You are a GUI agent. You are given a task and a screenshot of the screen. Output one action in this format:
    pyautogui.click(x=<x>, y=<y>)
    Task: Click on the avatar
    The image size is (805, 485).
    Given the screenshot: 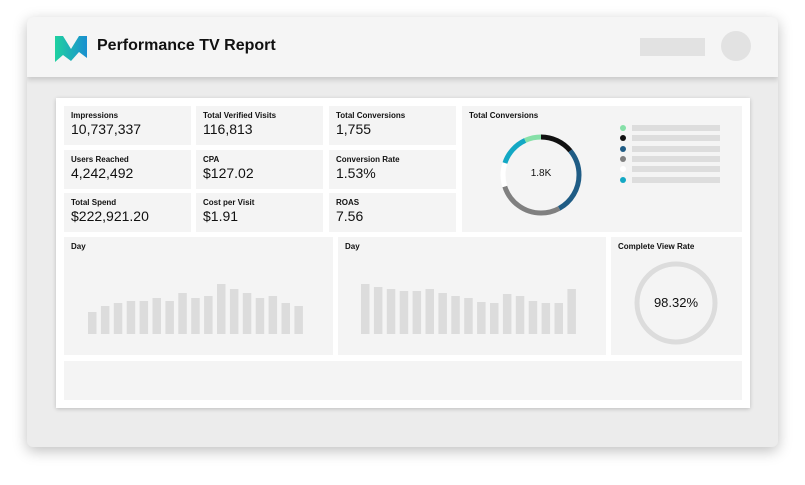 What is the action you would take?
    pyautogui.click(x=736, y=46)
    